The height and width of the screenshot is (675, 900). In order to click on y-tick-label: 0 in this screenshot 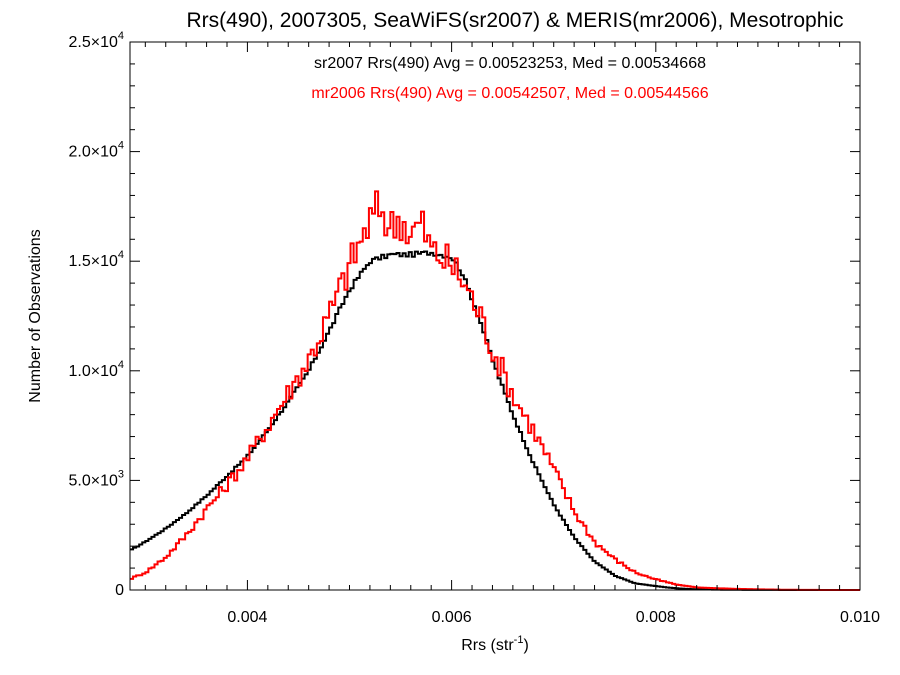, I will do `click(119, 590)`.